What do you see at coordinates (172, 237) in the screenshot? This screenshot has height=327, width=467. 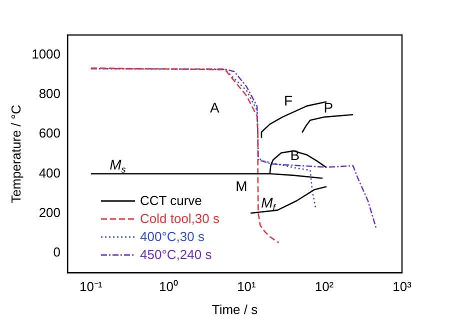 I see `legend-label: 400°C,30 s` at bounding box center [172, 237].